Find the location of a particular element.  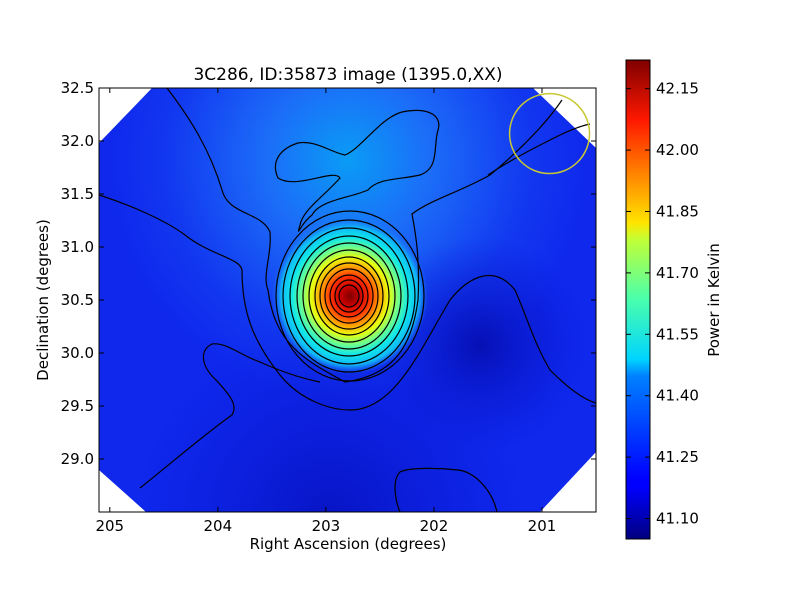

colorbar-tick-label: 42.00 is located at coordinates (677, 150).